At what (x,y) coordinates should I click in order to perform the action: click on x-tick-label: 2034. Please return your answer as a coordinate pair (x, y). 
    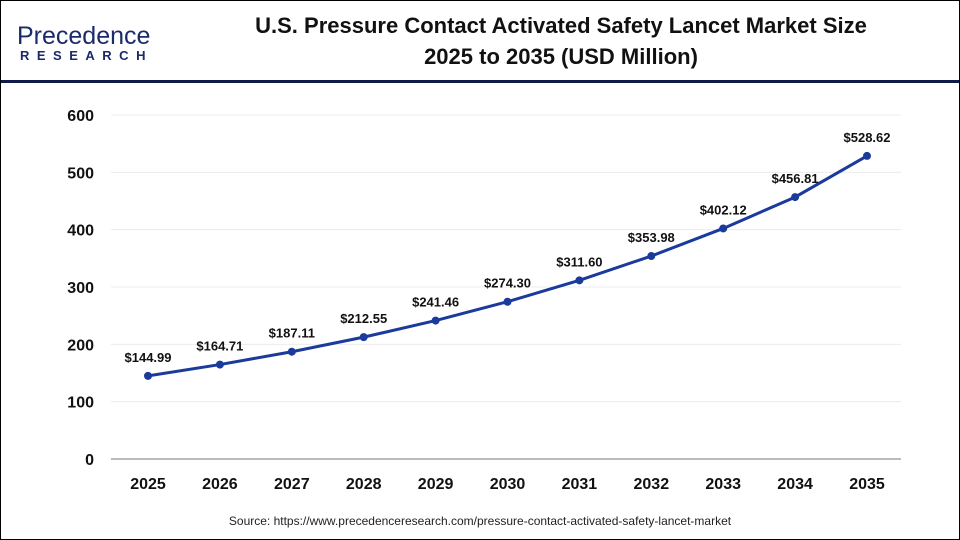
    Looking at the image, I should click on (795, 484).